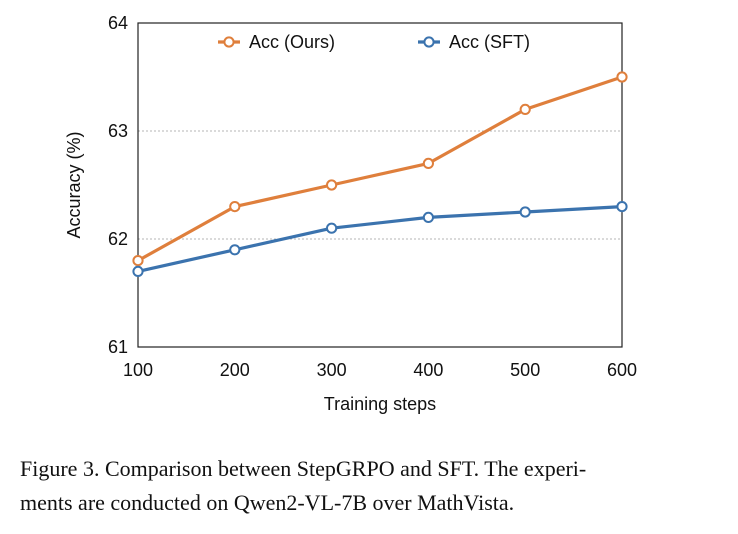 The width and height of the screenshot is (738, 534). Describe the element at coordinates (235, 370) in the screenshot. I see `x-tick-label: 200` at that location.